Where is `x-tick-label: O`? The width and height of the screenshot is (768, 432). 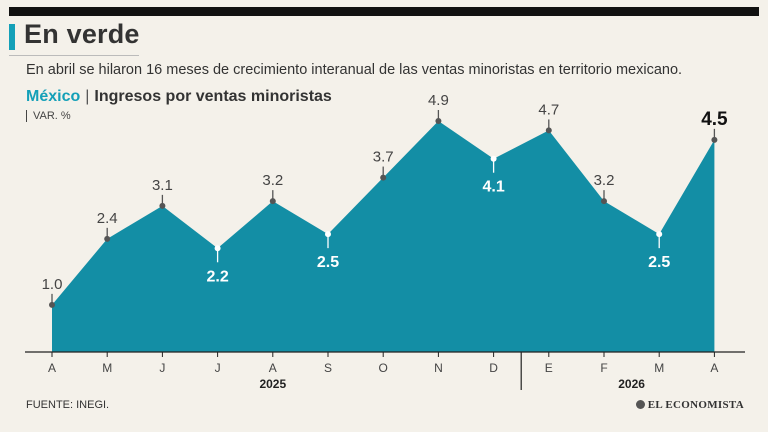 x-tick-label: O is located at coordinates (383, 368).